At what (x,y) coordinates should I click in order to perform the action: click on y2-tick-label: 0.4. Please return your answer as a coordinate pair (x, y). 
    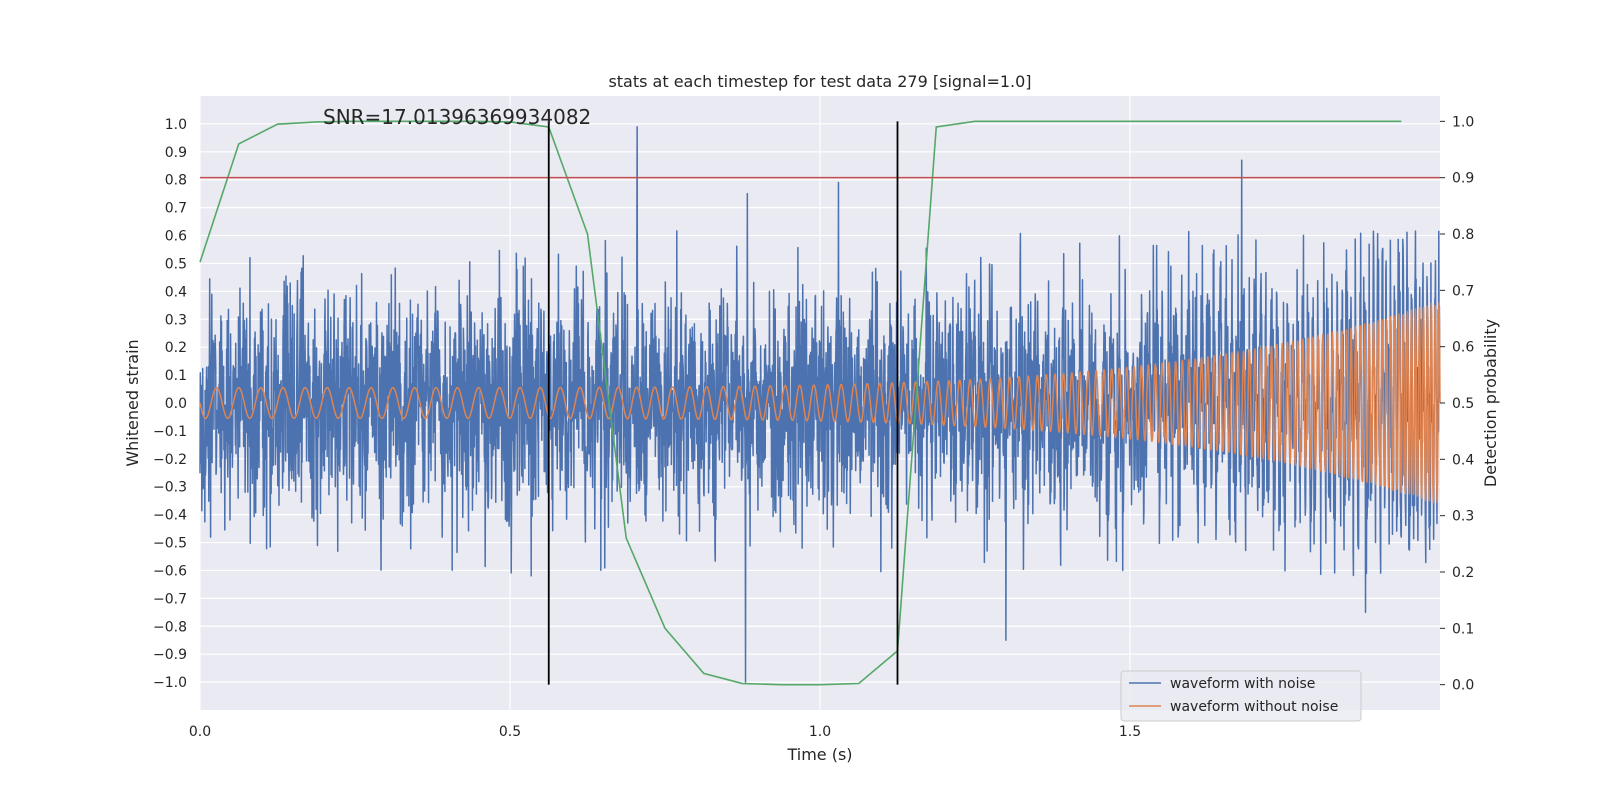
    Looking at the image, I should click on (1463, 460).